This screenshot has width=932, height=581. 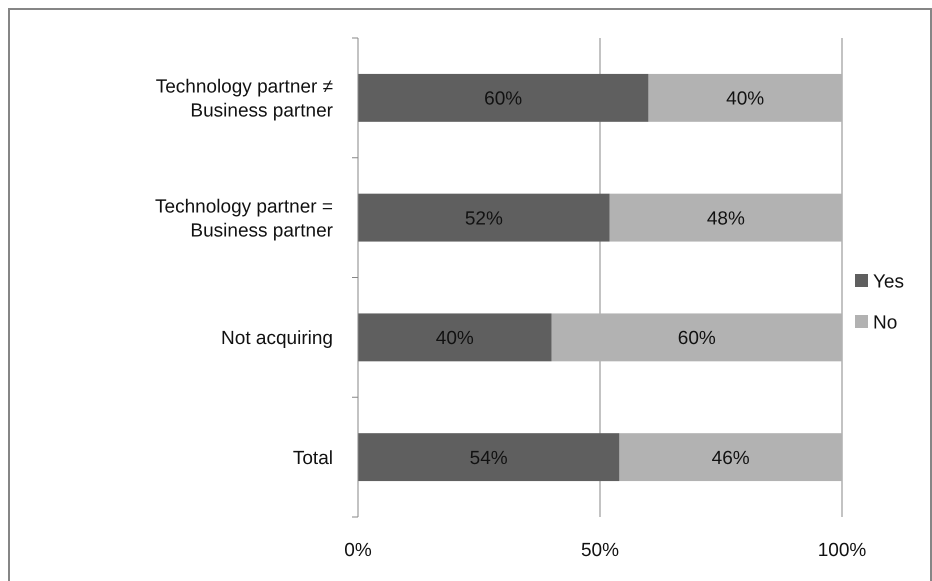 What do you see at coordinates (312, 458) in the screenshot?
I see `y-tick-label: Total` at bounding box center [312, 458].